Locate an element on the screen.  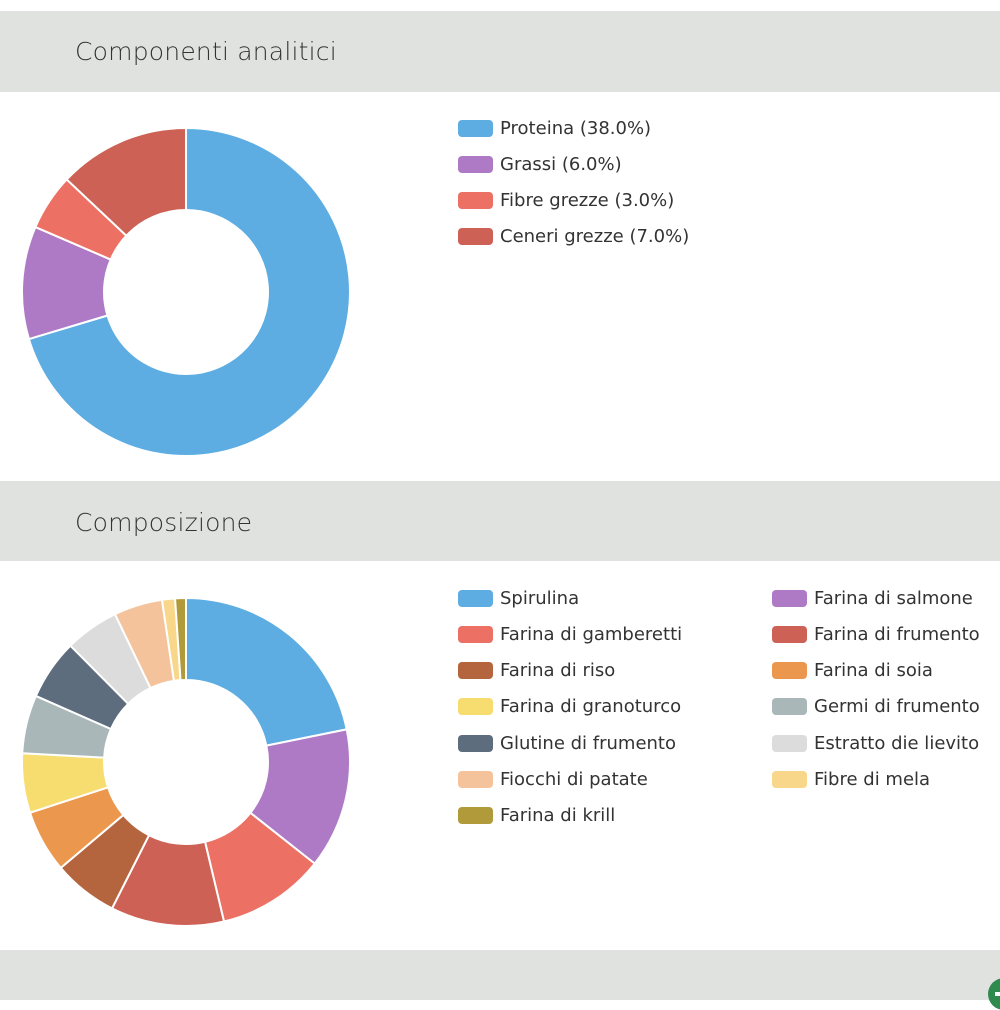
legend-label: Ceneri grezze (7.0%) is located at coordinates (595, 237).